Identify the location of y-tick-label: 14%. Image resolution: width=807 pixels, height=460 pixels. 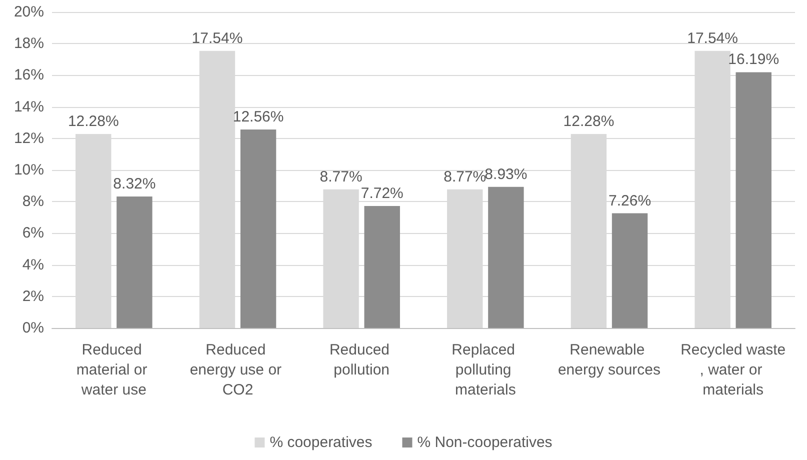
(29, 107).